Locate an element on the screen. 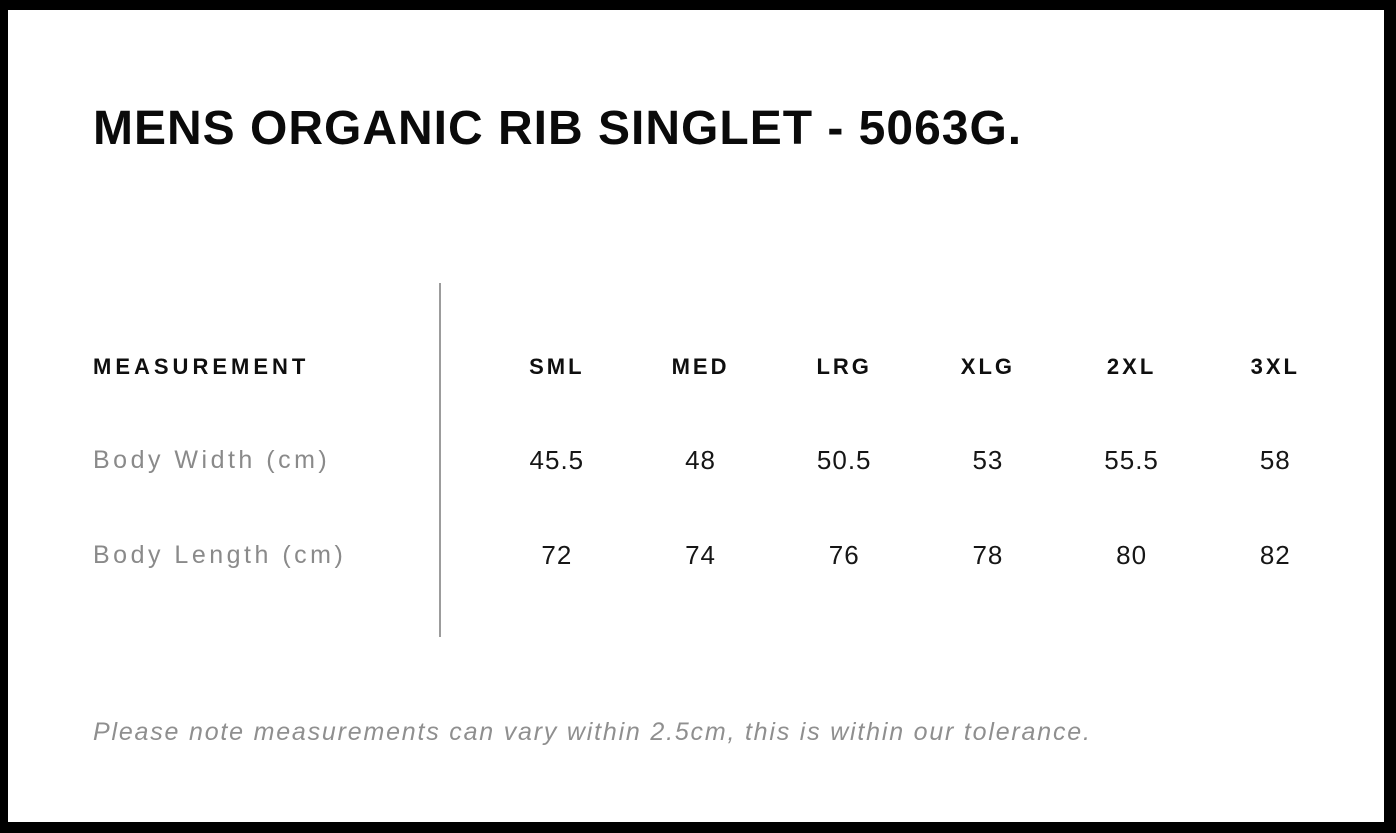 This screenshot has height=833, width=1396. measurement-column-header: MEASUREMENT is located at coordinates (201, 366).